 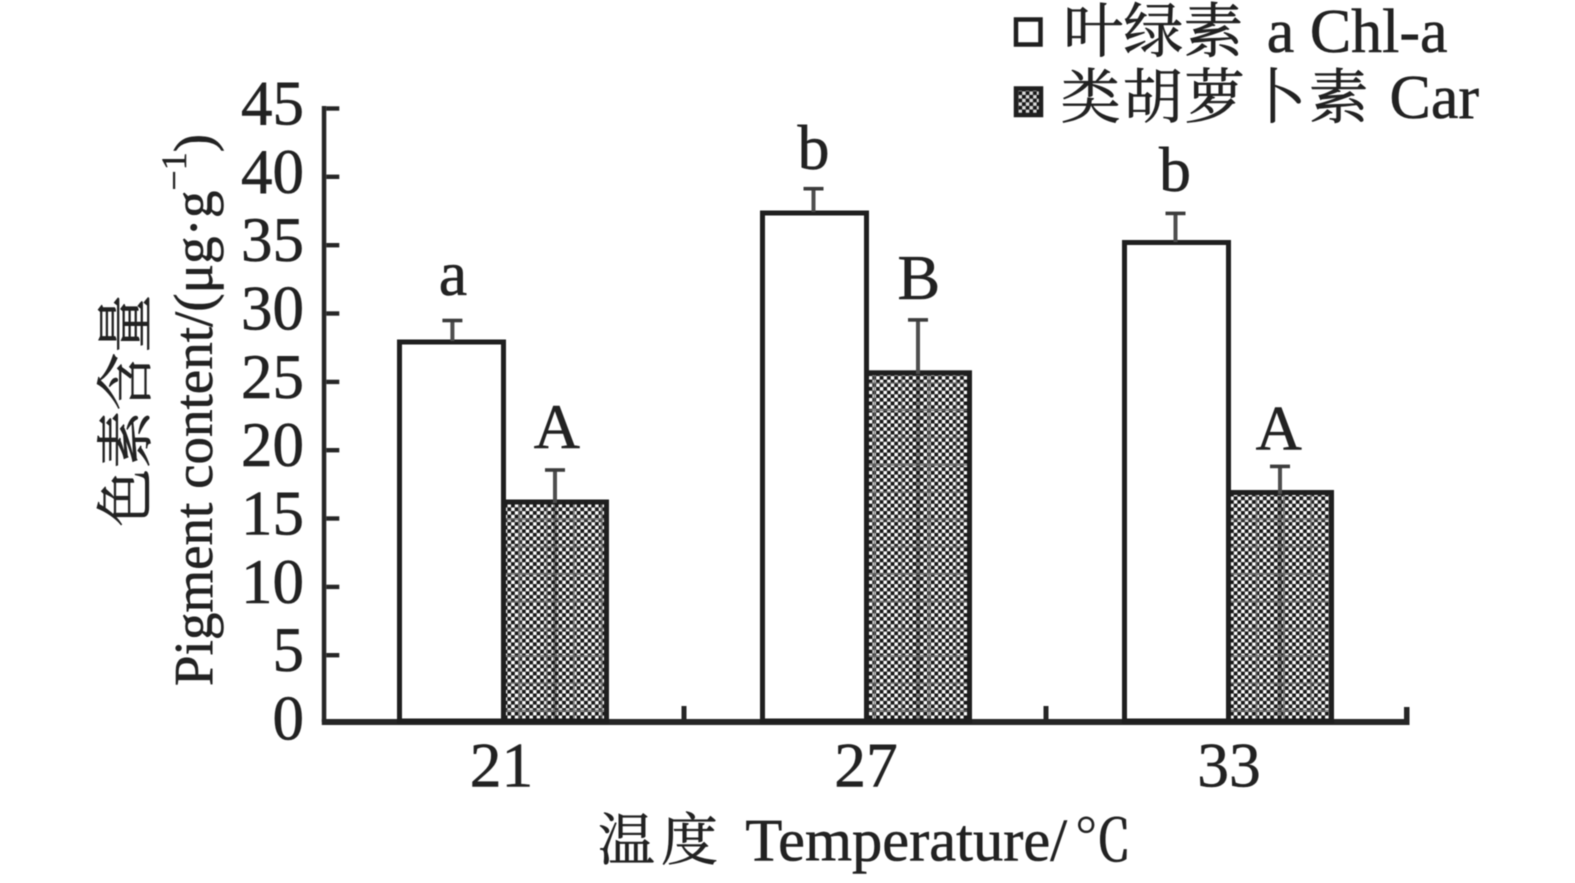 What do you see at coordinates (453, 273) in the screenshot?
I see `svg-text: a` at bounding box center [453, 273].